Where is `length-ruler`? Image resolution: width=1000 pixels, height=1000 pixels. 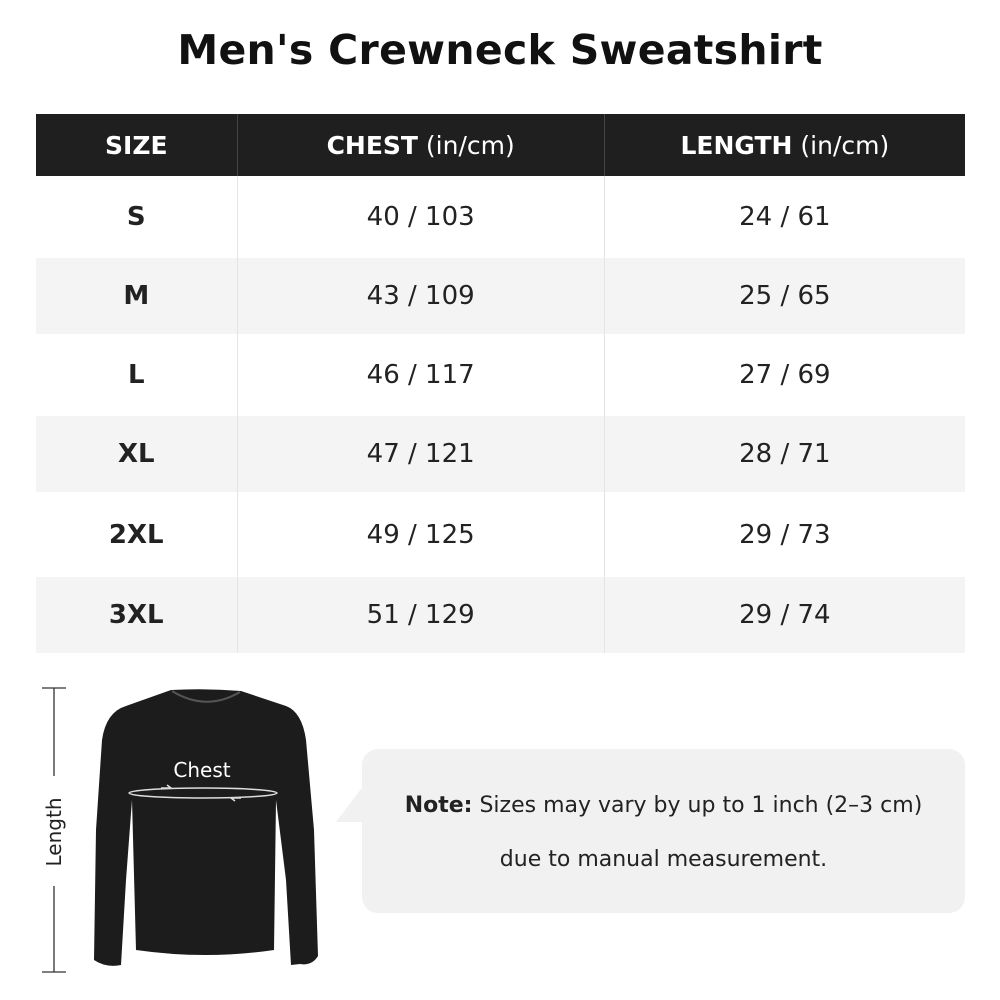 length-ruler is located at coordinates (54, 830).